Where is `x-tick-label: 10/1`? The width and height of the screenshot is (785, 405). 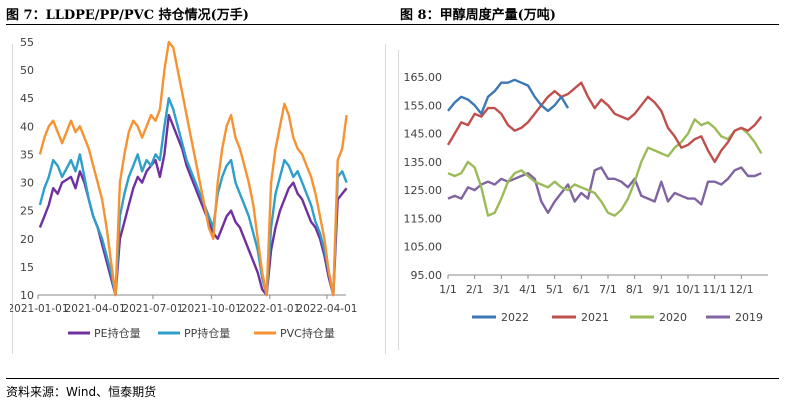
x-tick-label: 10/1 is located at coordinates (688, 289).